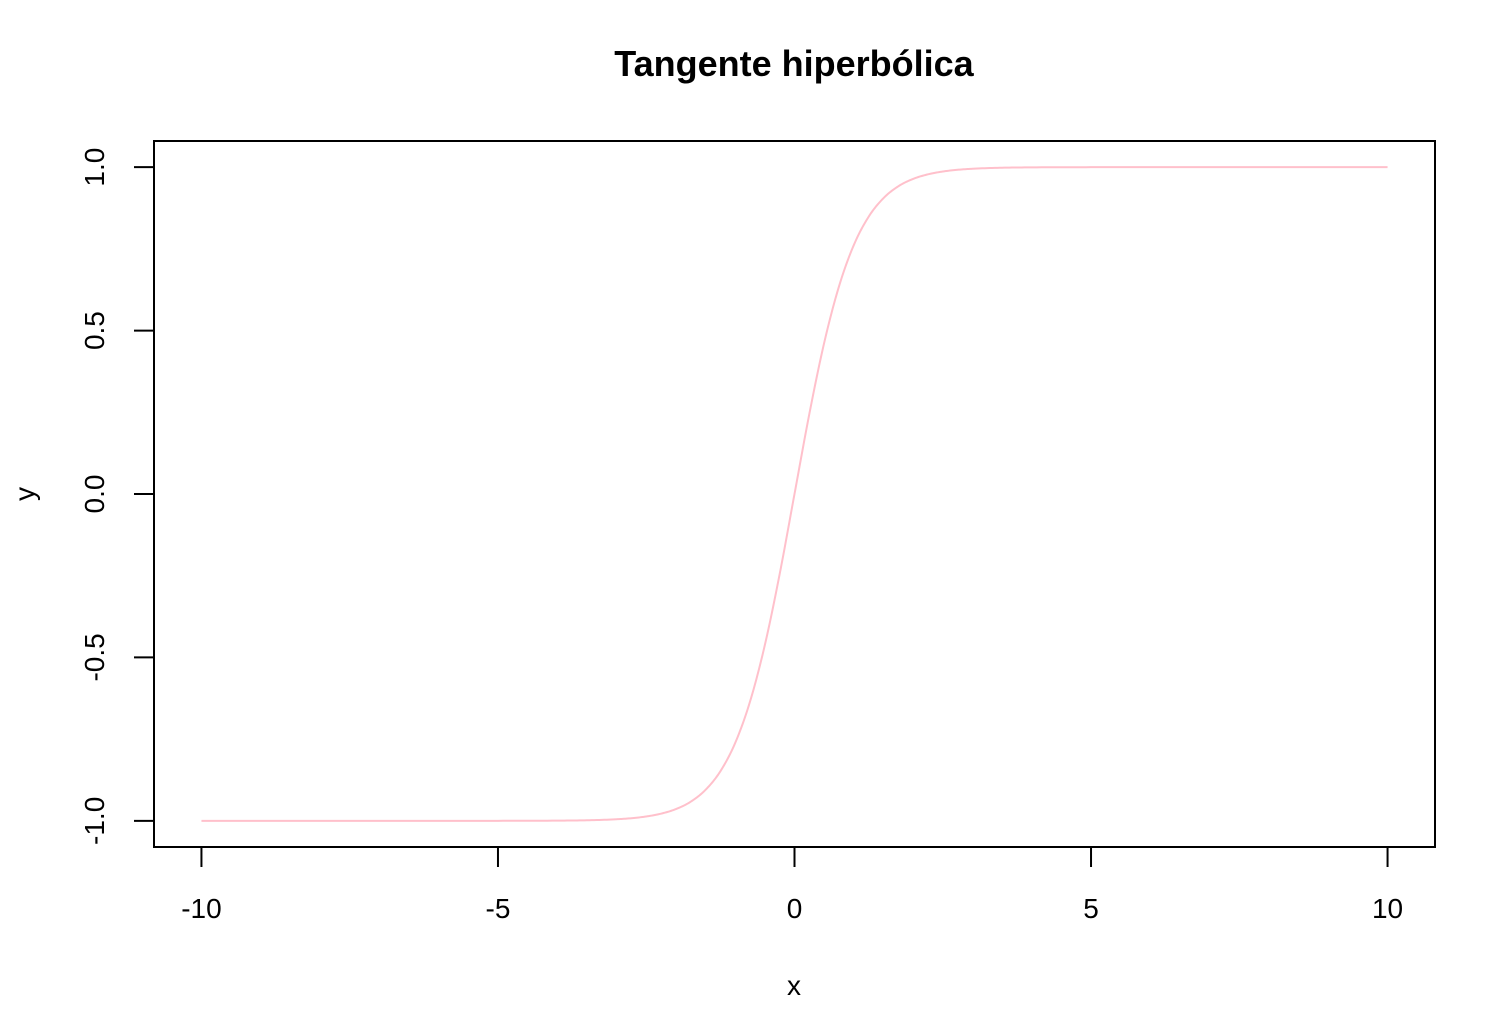  I want to click on y-tick-label: 0.0, so click(94, 494).